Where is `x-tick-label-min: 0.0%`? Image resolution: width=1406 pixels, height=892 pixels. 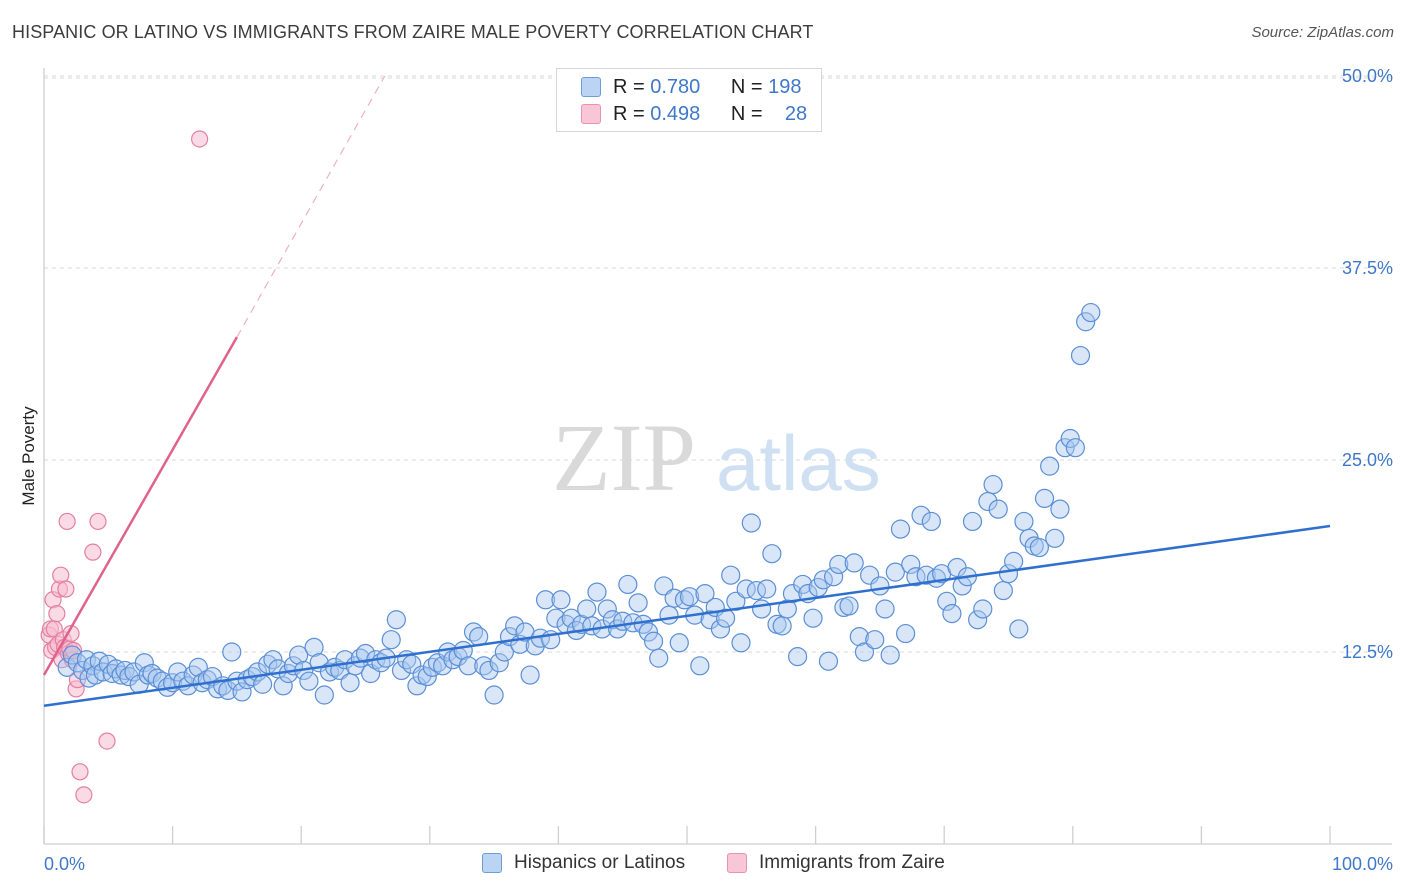
x-tick-label-min: 0.0% is located at coordinates (64, 864).